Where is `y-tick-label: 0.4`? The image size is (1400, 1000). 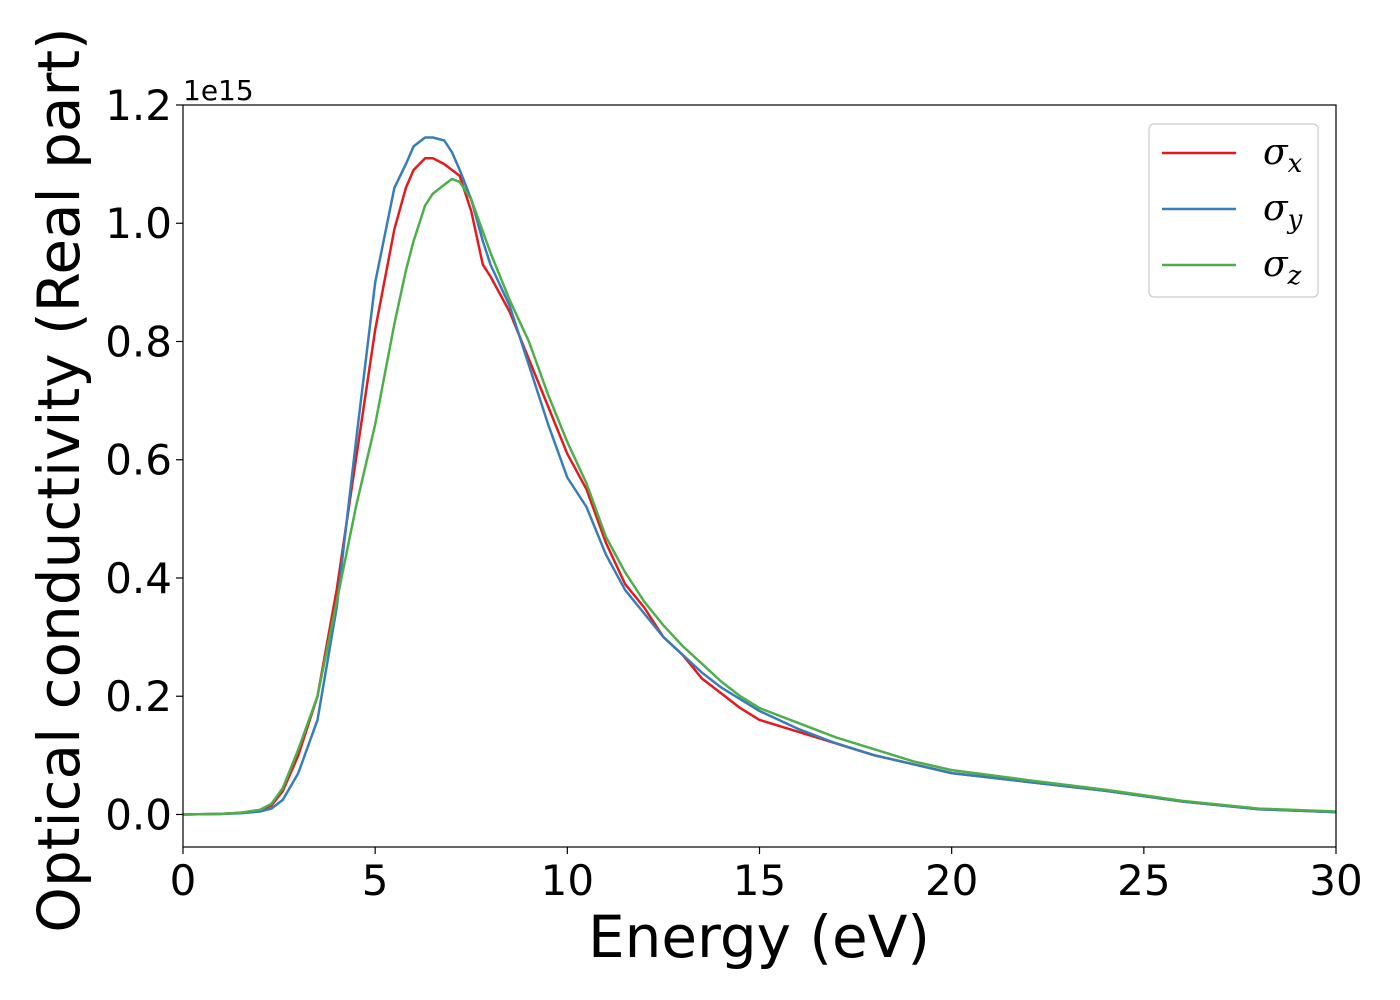
y-tick-label: 0.4 is located at coordinates (138, 578).